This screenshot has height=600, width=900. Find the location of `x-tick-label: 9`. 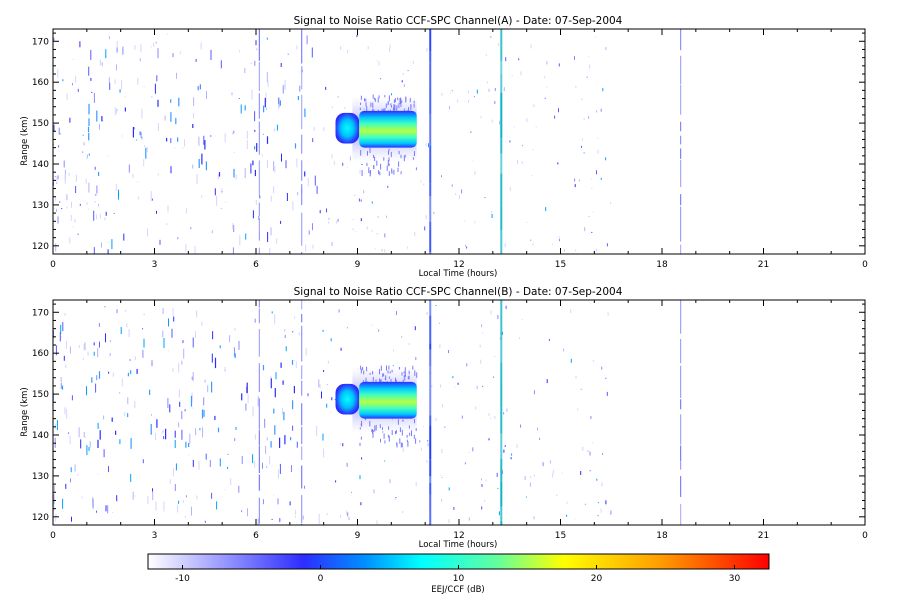

x-tick-label: 9 is located at coordinates (358, 265).